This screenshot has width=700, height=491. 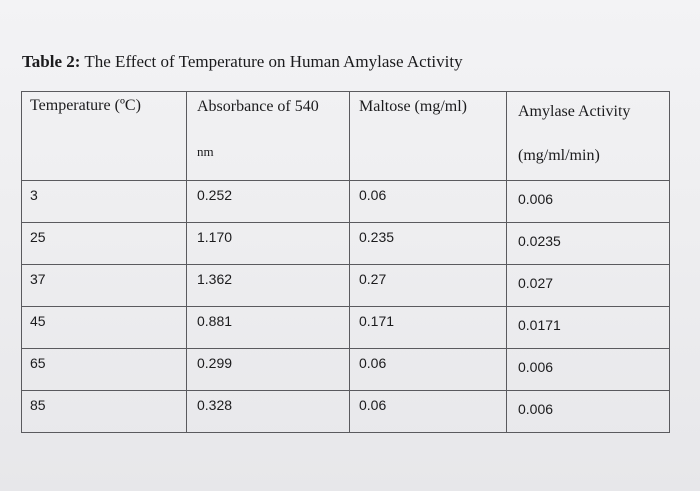 I want to click on cell-value: 0.328, so click(x=215, y=405).